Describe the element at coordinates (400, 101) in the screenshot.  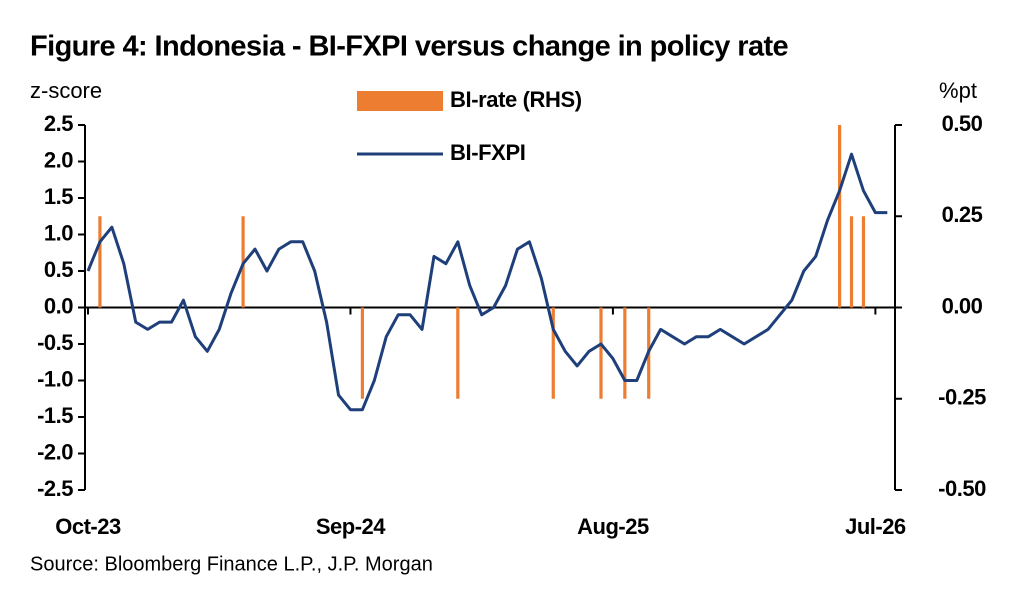
I see `legend-swatch` at that location.